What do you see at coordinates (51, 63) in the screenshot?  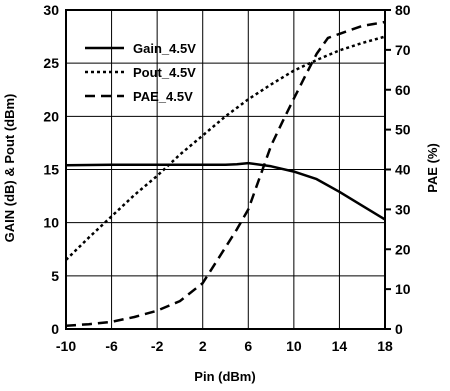 I see `y-left-tick-label: 25` at bounding box center [51, 63].